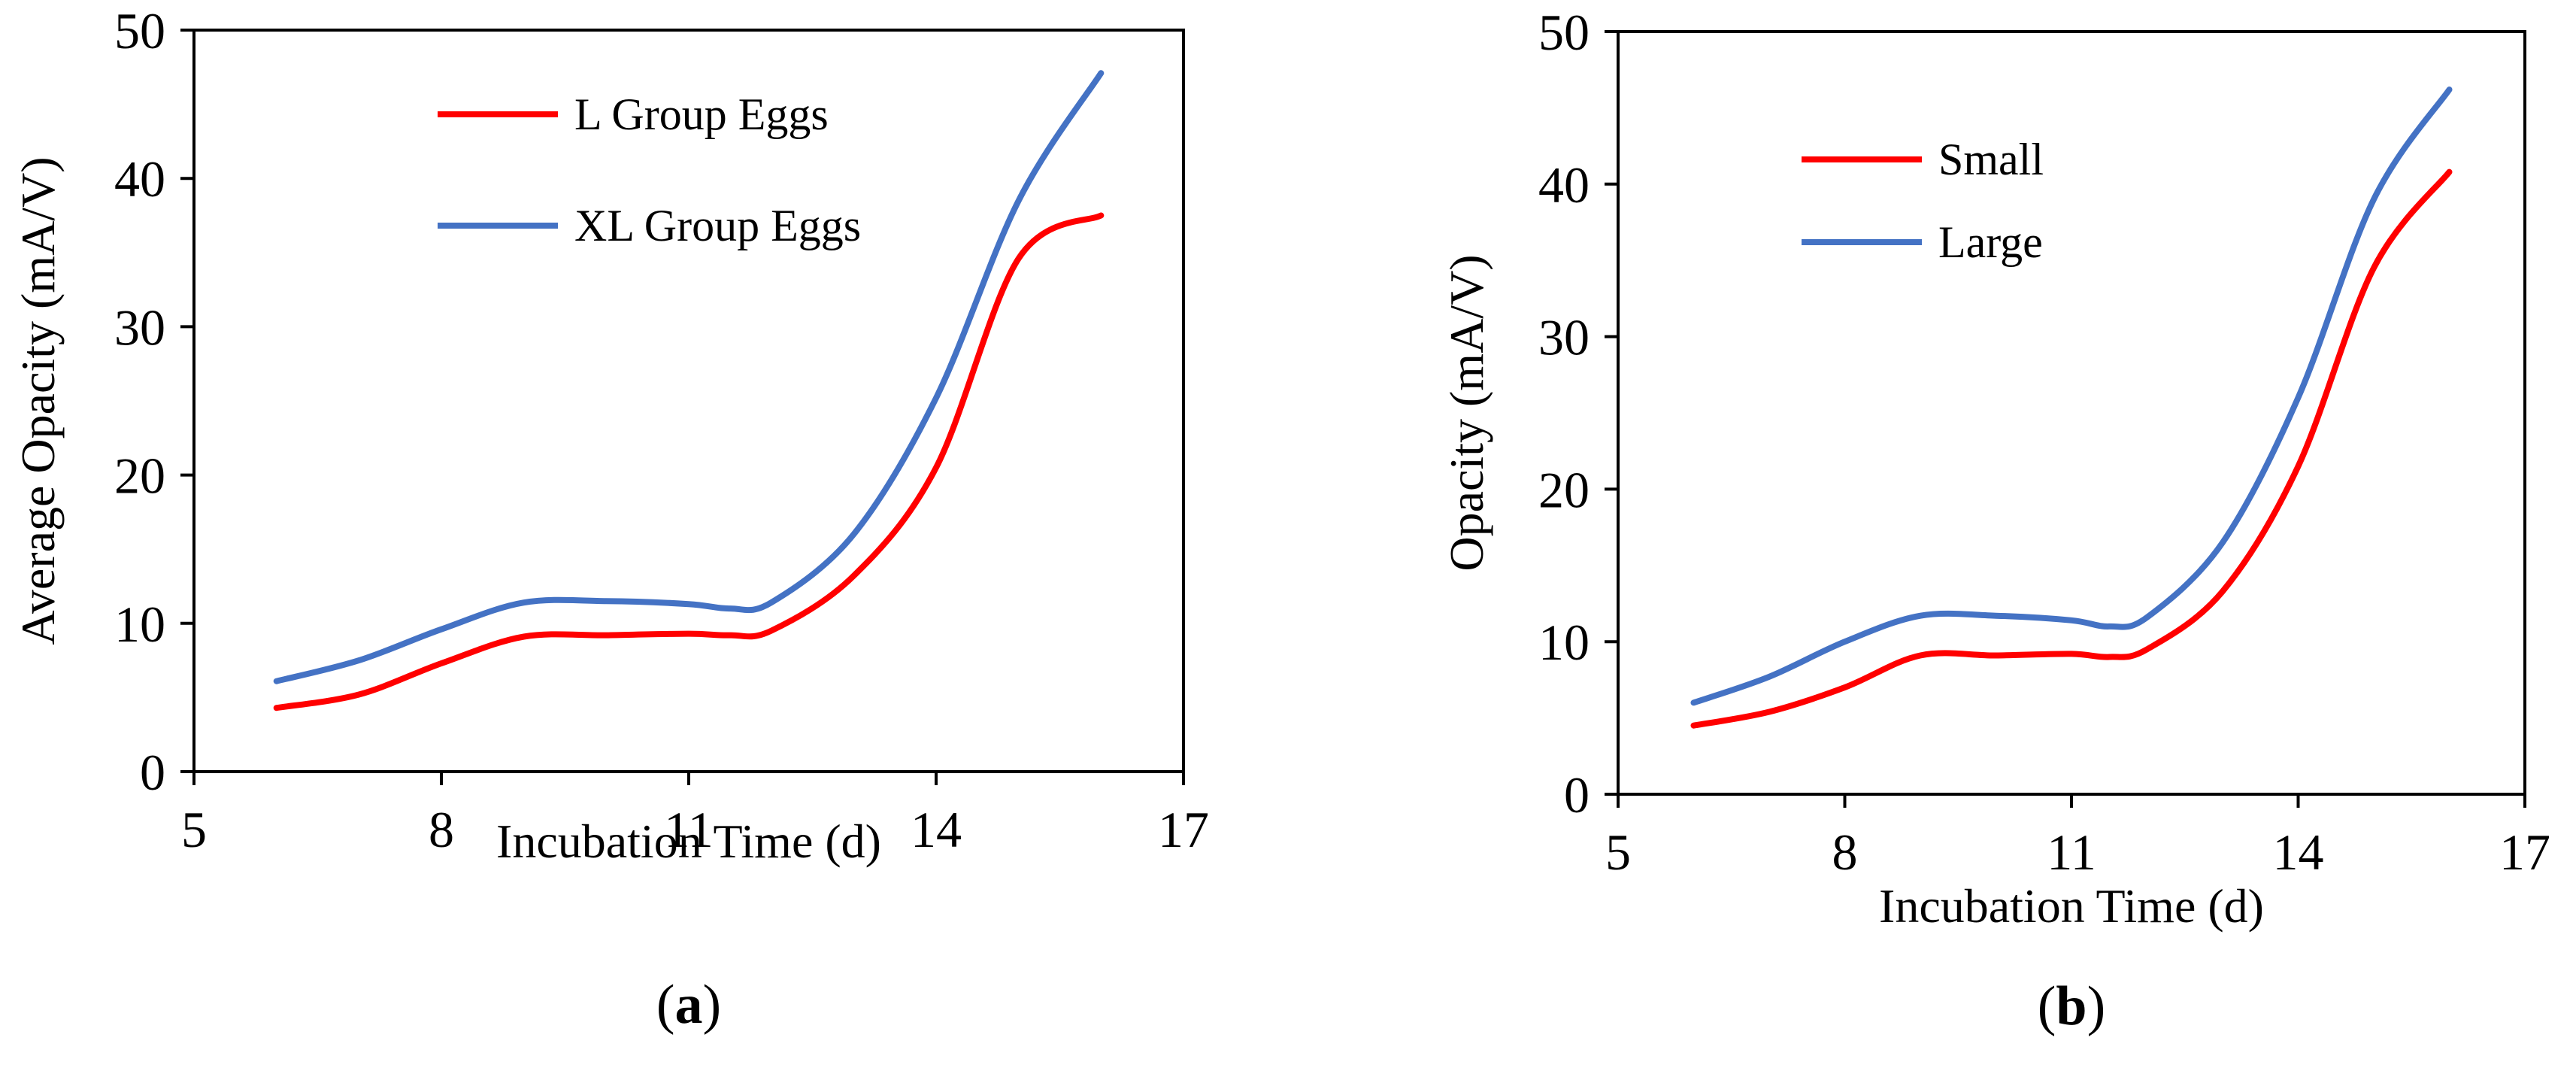 This screenshot has width=2576, height=1077. Describe the element at coordinates (1991, 159) in the screenshot. I see `legend-label: Small` at that location.